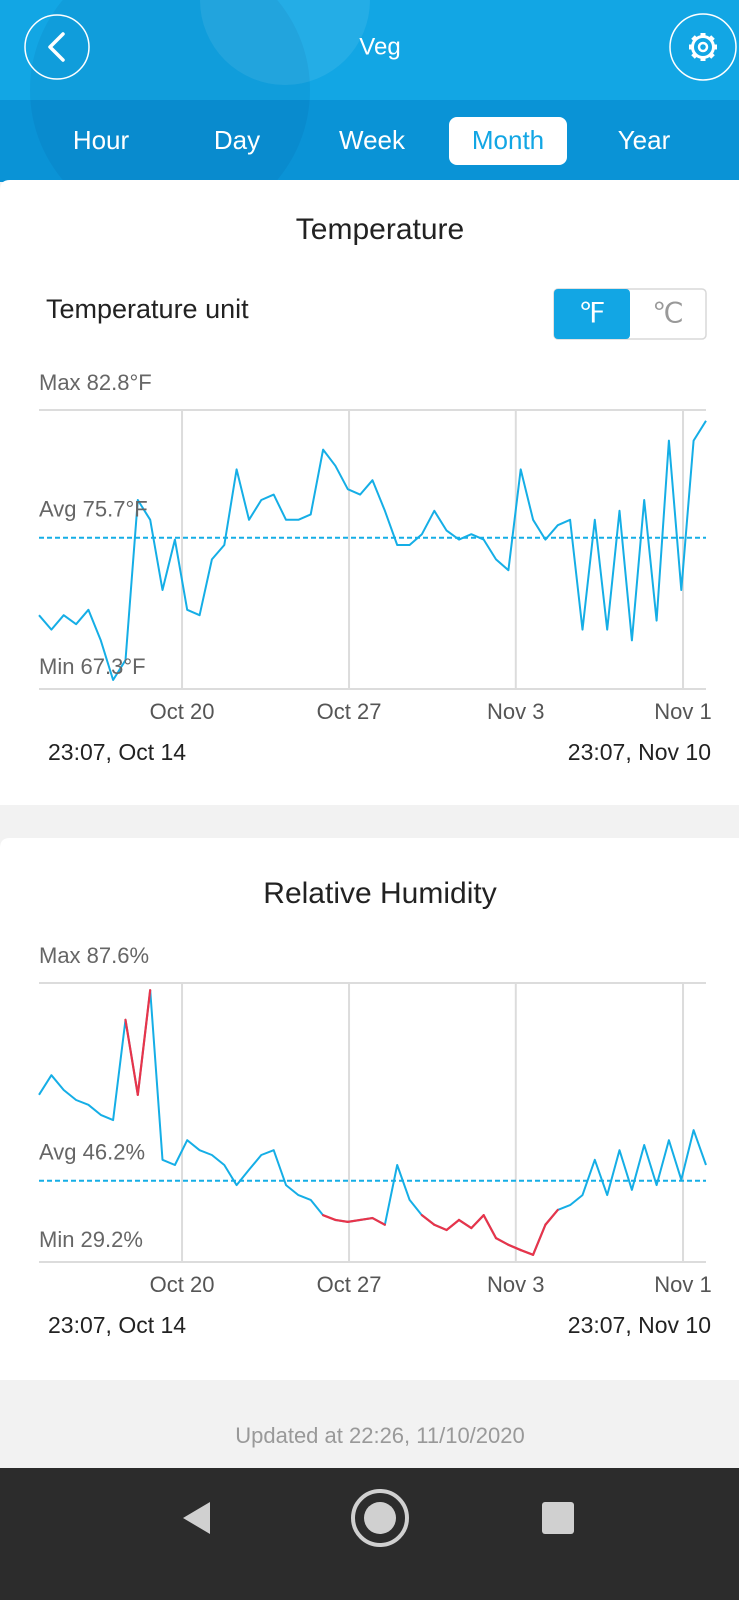 The height and width of the screenshot is (1600, 739). What do you see at coordinates (379, 46) in the screenshot?
I see `page-title: Veg` at bounding box center [379, 46].